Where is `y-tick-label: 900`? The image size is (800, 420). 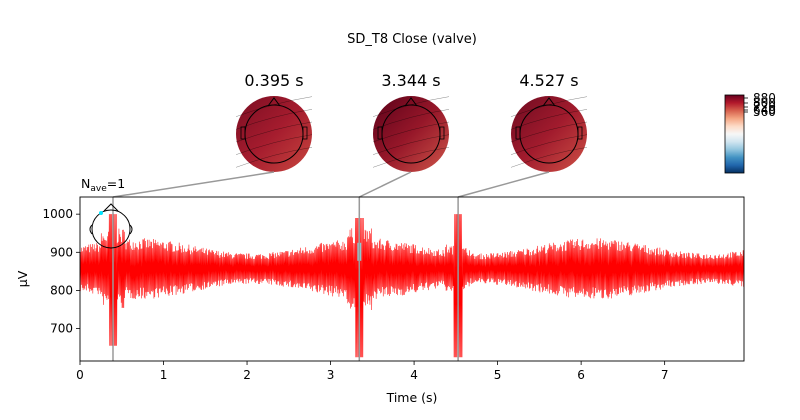 y-tick-label: 900 is located at coordinates (61, 252).